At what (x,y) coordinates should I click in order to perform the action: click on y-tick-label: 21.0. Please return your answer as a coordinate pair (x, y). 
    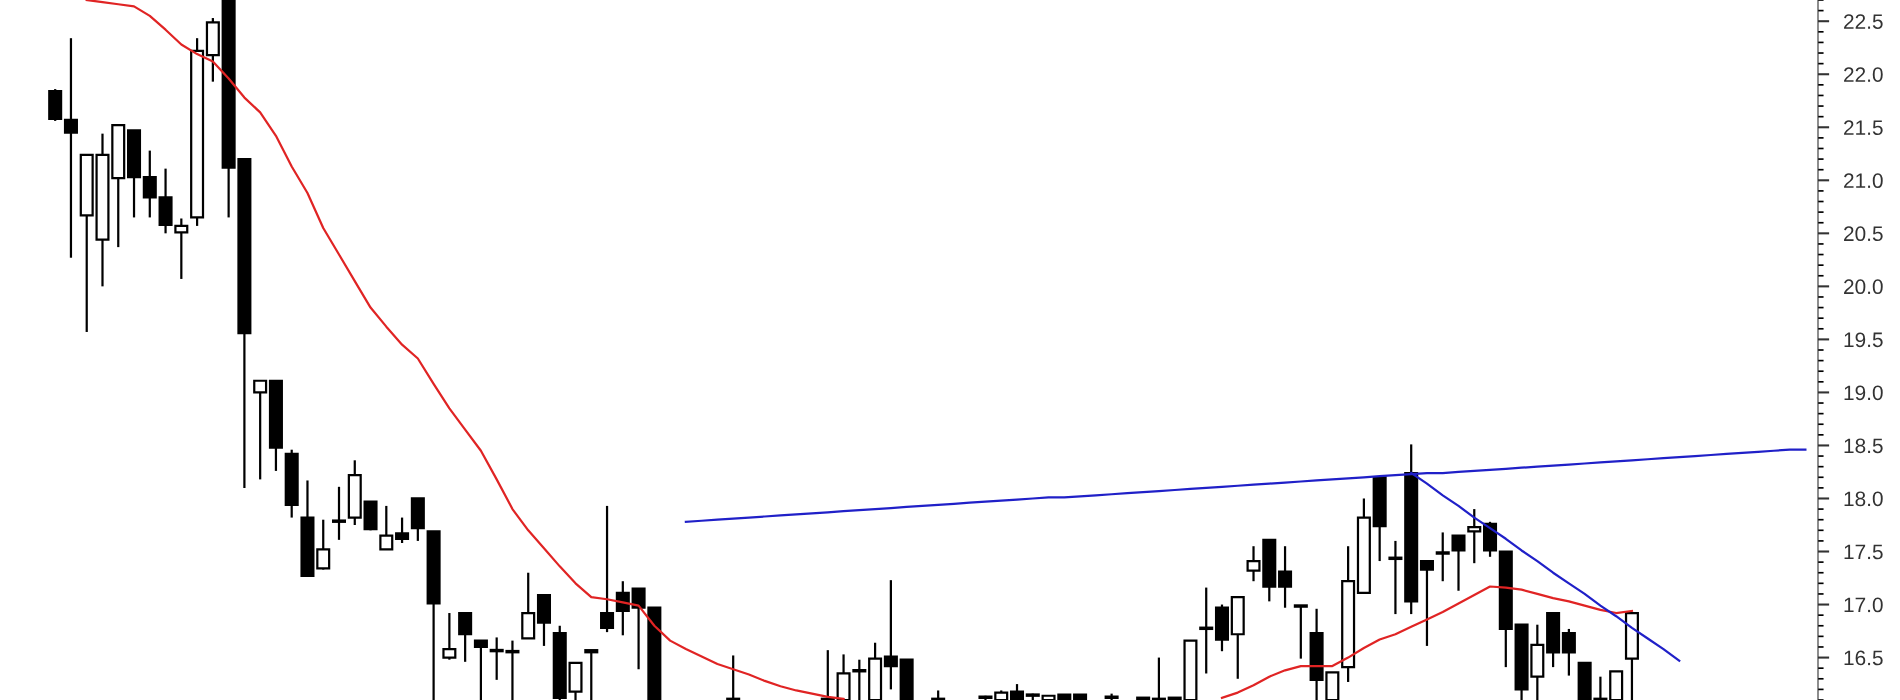
    Looking at the image, I should click on (1863, 181).